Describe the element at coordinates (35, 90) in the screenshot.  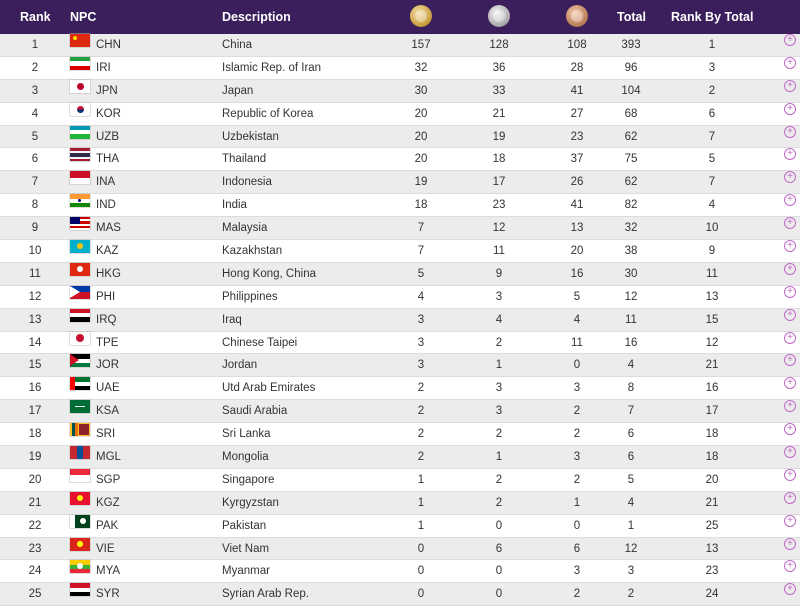
I see `rank-cell: 3` at that location.